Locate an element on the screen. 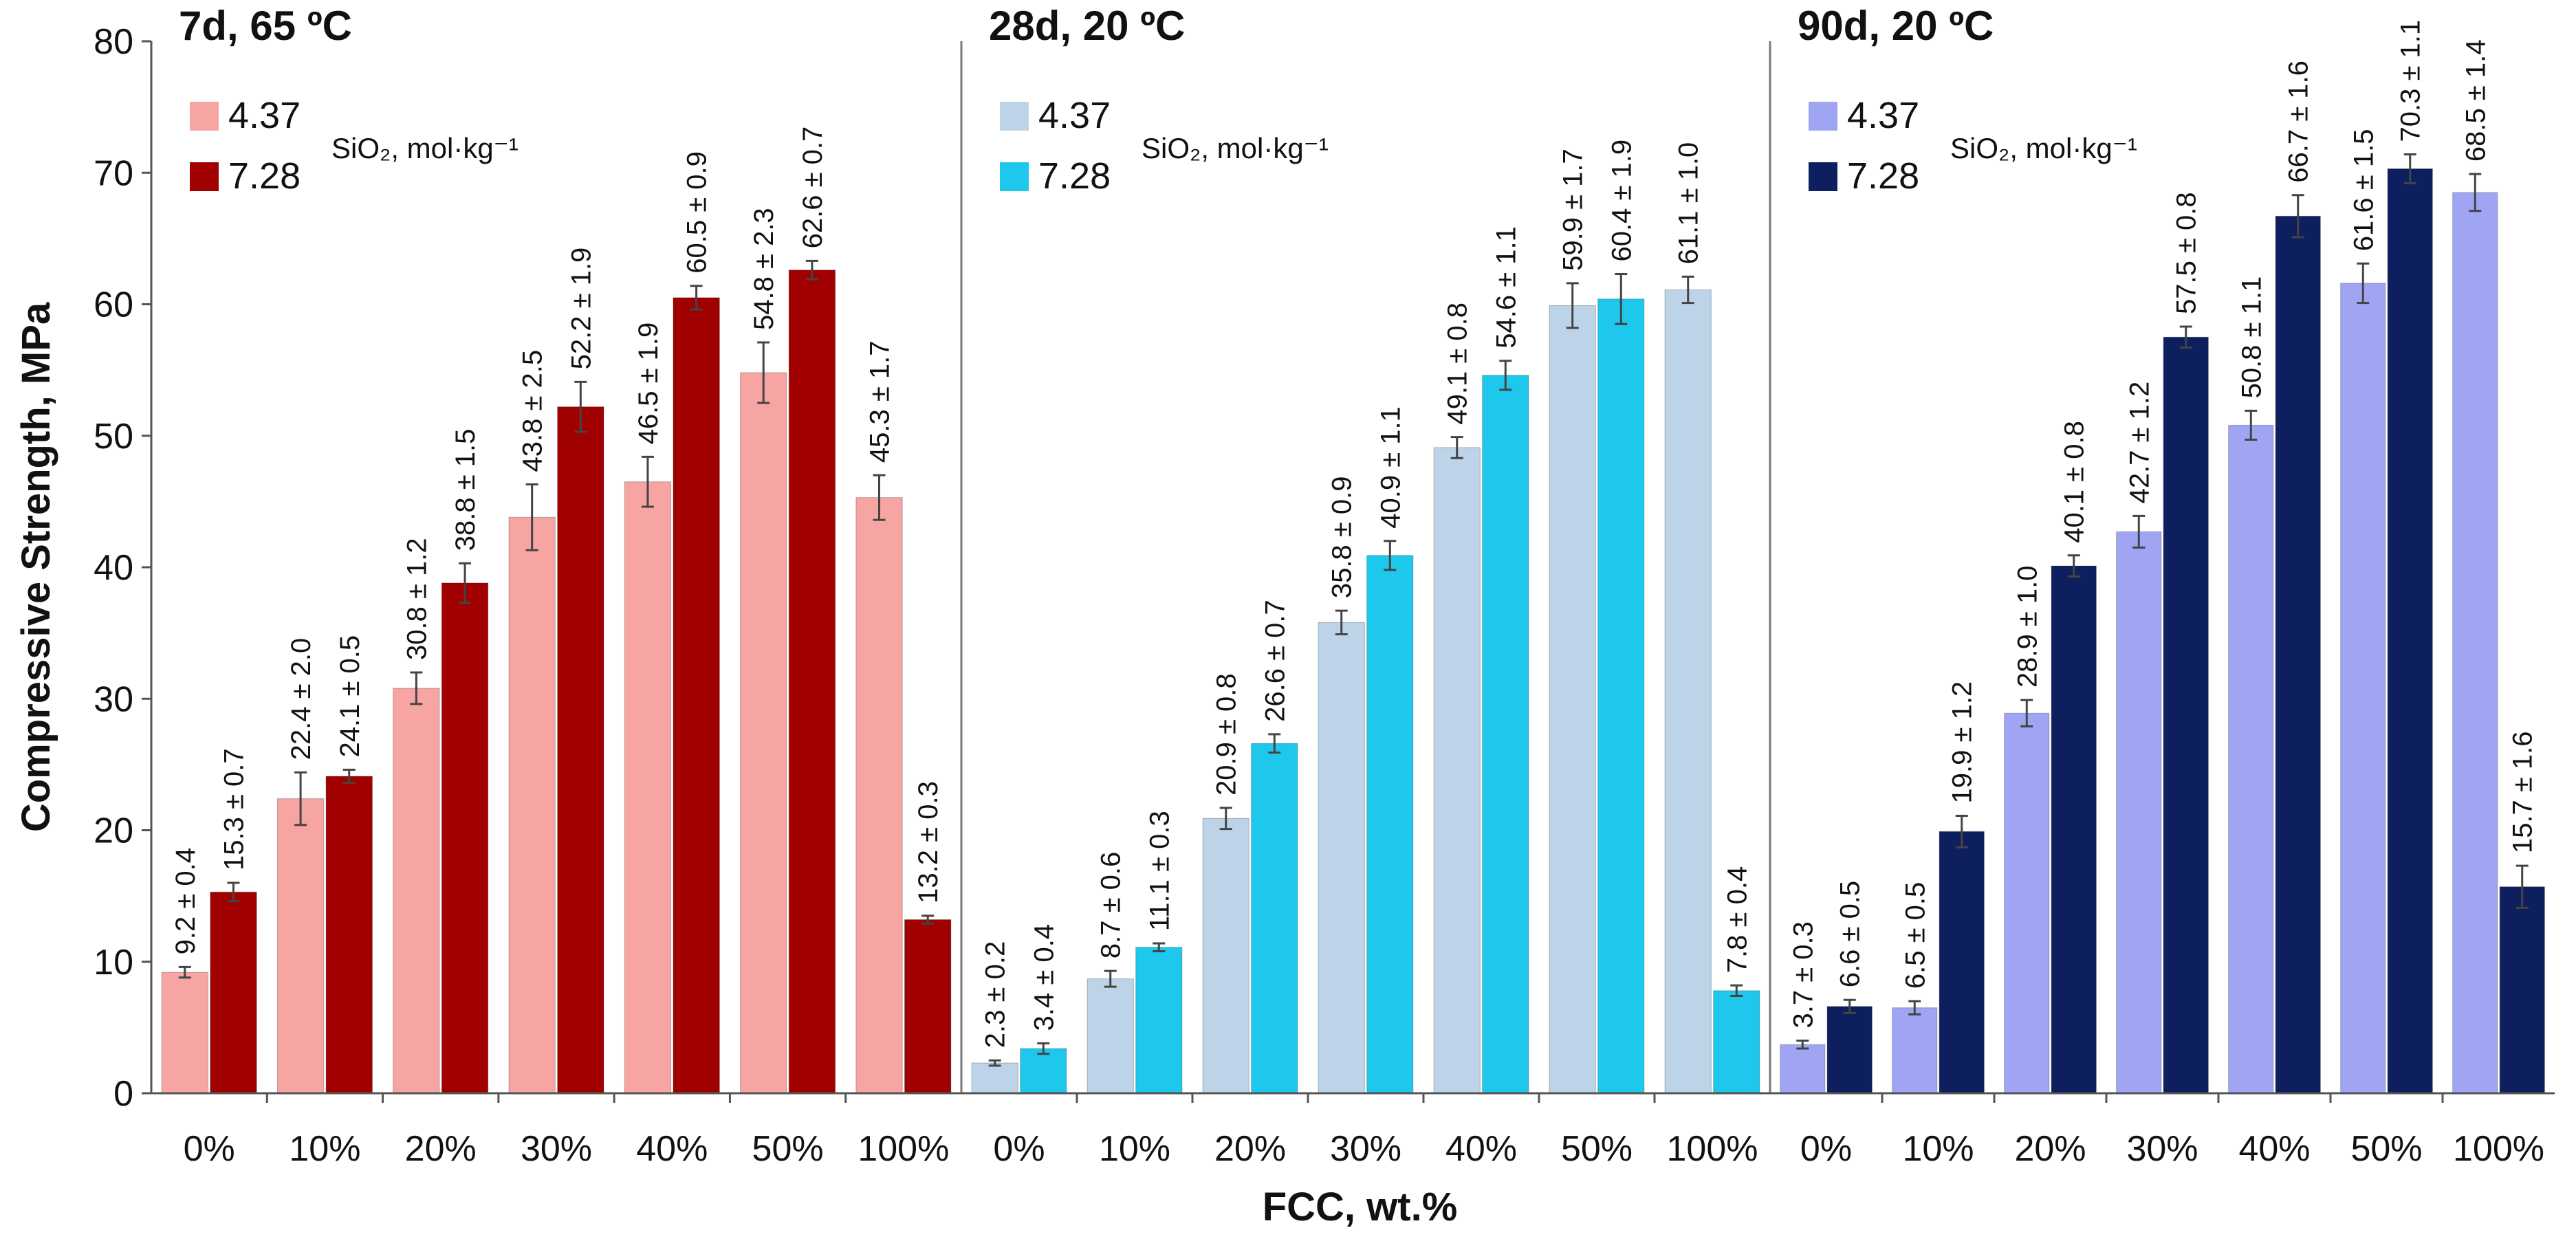 This screenshot has width=2576, height=1239. data-label: 30.8 ± 1.2 is located at coordinates (417, 599).